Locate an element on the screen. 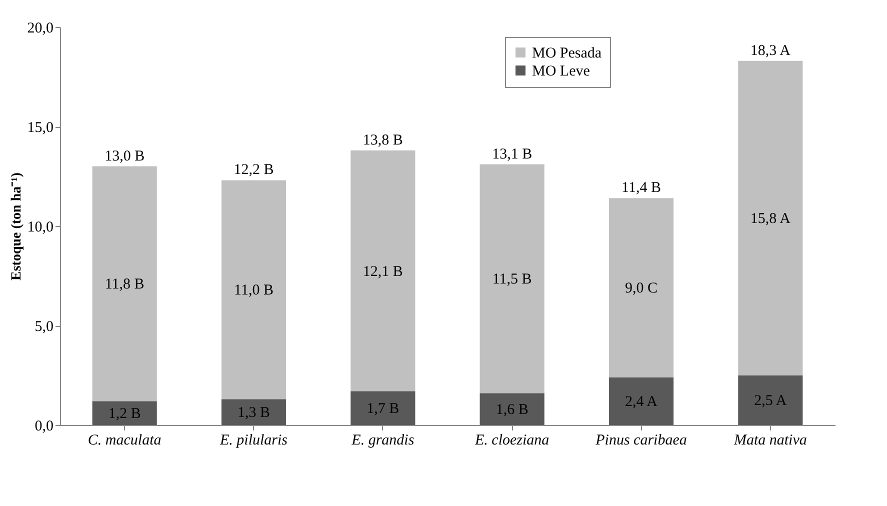 This screenshot has height=506, width=887. legend-label: MO Pesada is located at coordinates (567, 54).